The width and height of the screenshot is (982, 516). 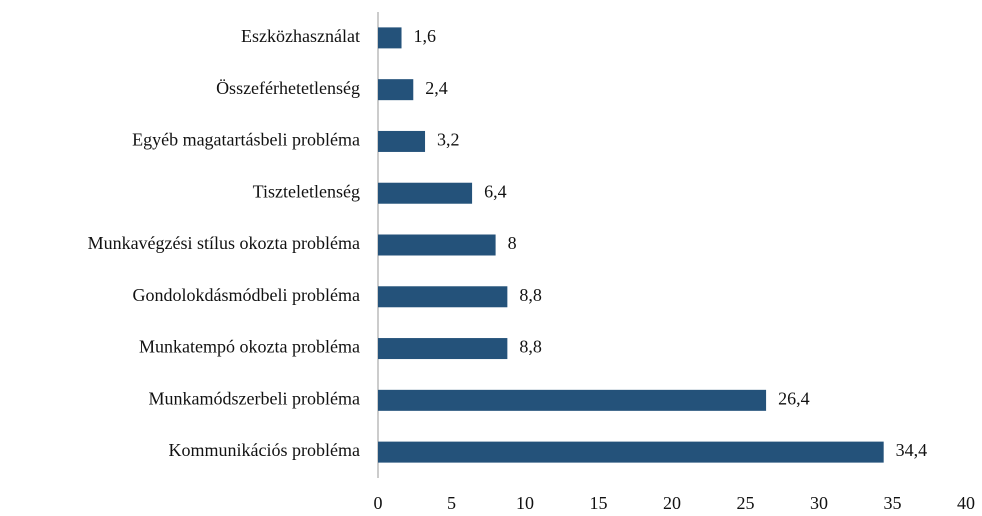 I want to click on y-tick-label: Eszközhasználat, so click(x=300, y=36).